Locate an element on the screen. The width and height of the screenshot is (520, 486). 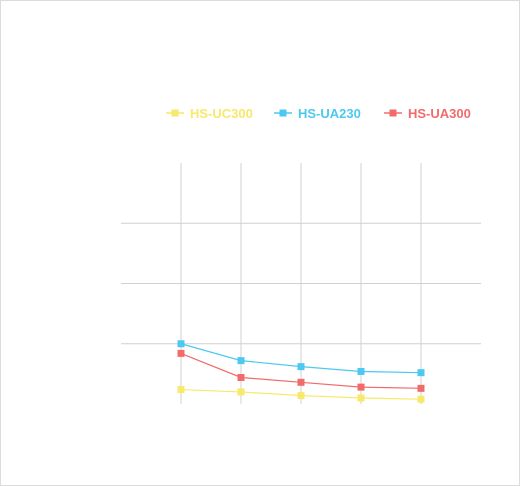
chart-legend: HS-UC300 HS-UA230 HS-UA300 is located at coordinates (318, 113).